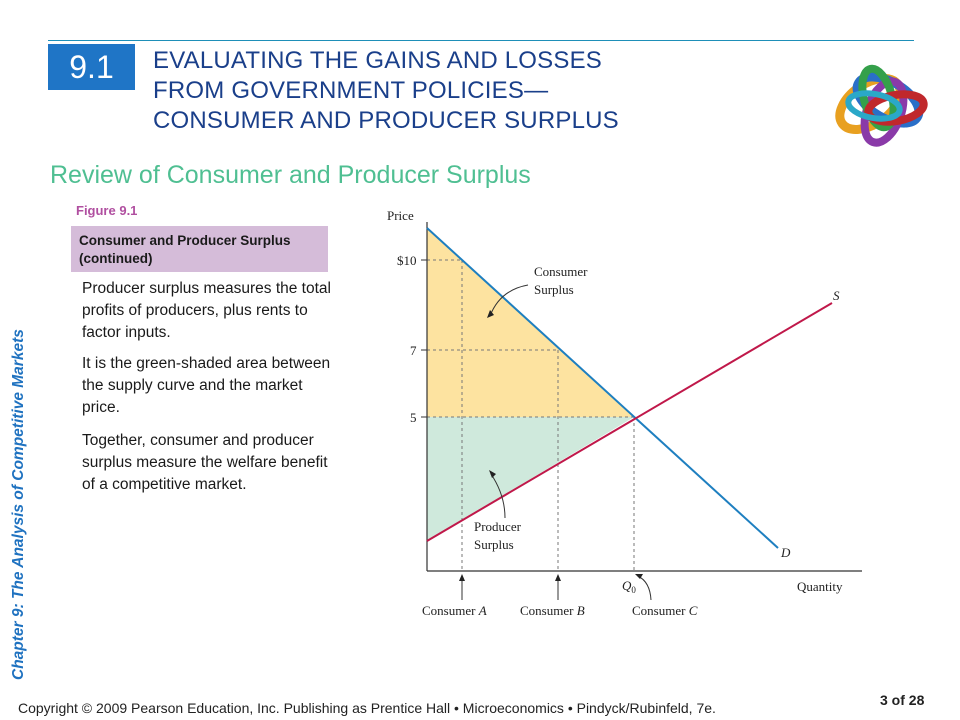 This screenshot has width=960, height=720. Describe the element at coordinates (509, 300) in the screenshot. I see `consumer-surplus-pointer` at that location.